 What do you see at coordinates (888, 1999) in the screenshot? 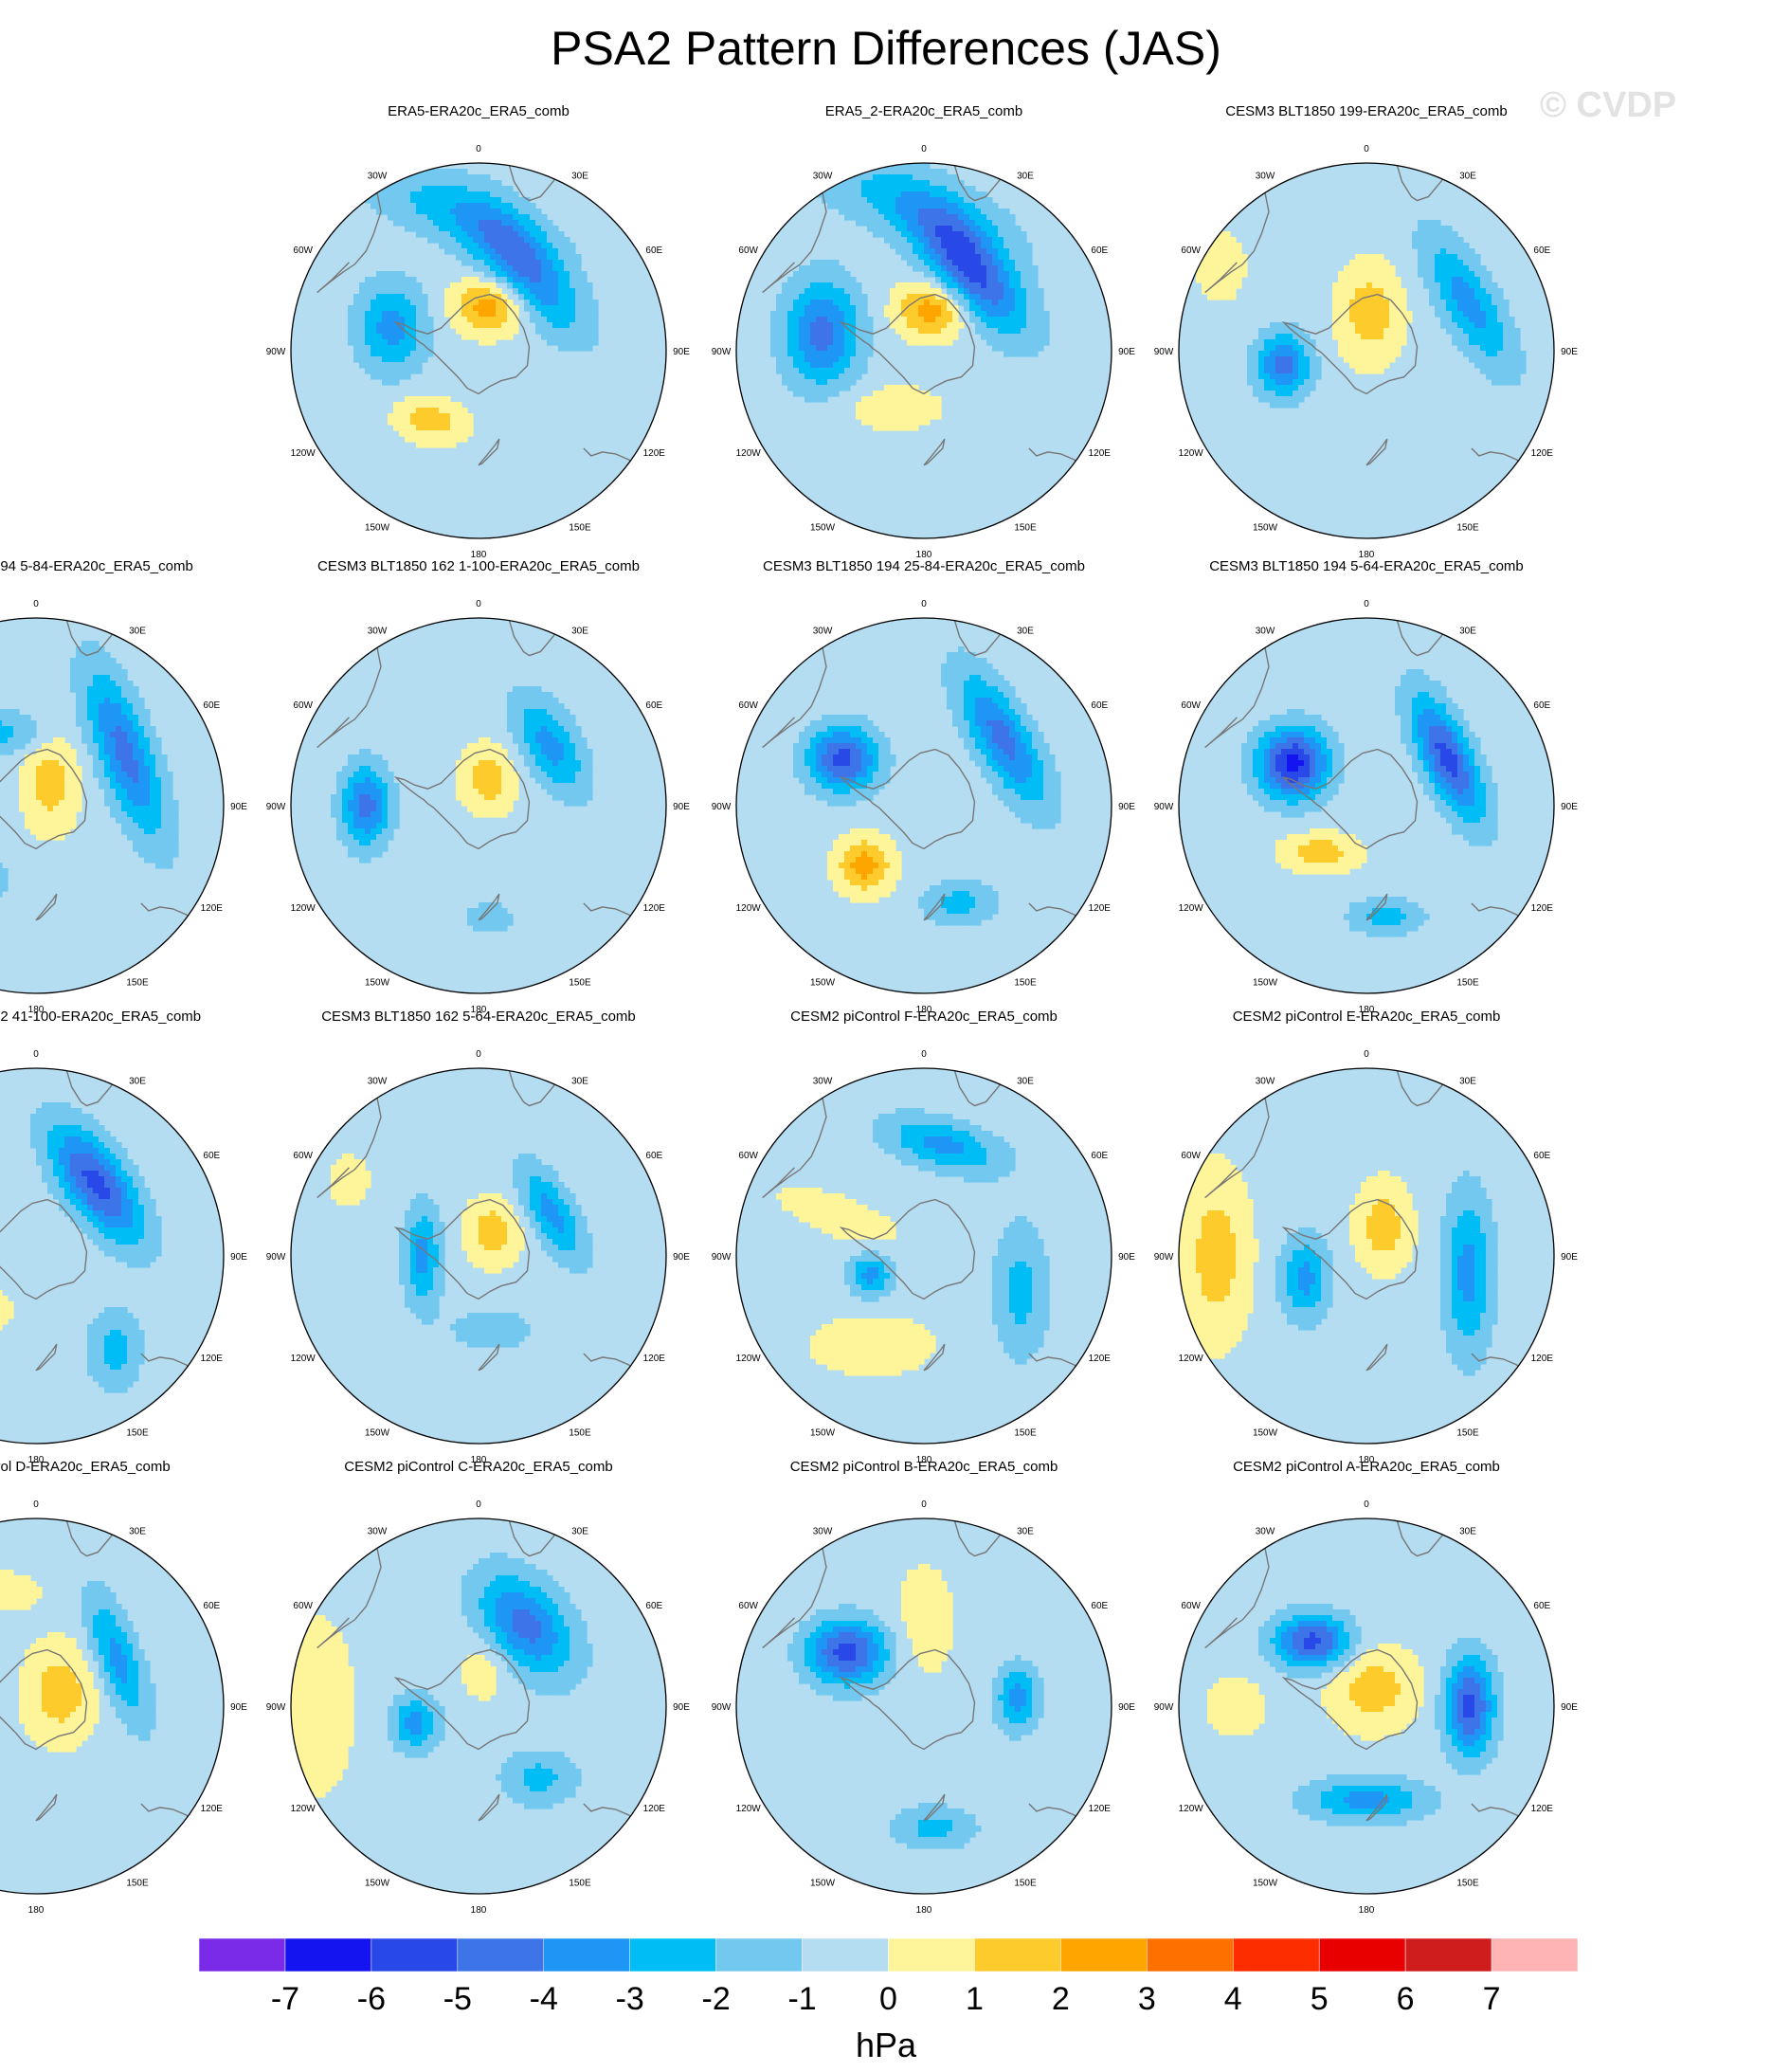
I see `colorbar-tick-label: 0` at bounding box center [888, 1999].